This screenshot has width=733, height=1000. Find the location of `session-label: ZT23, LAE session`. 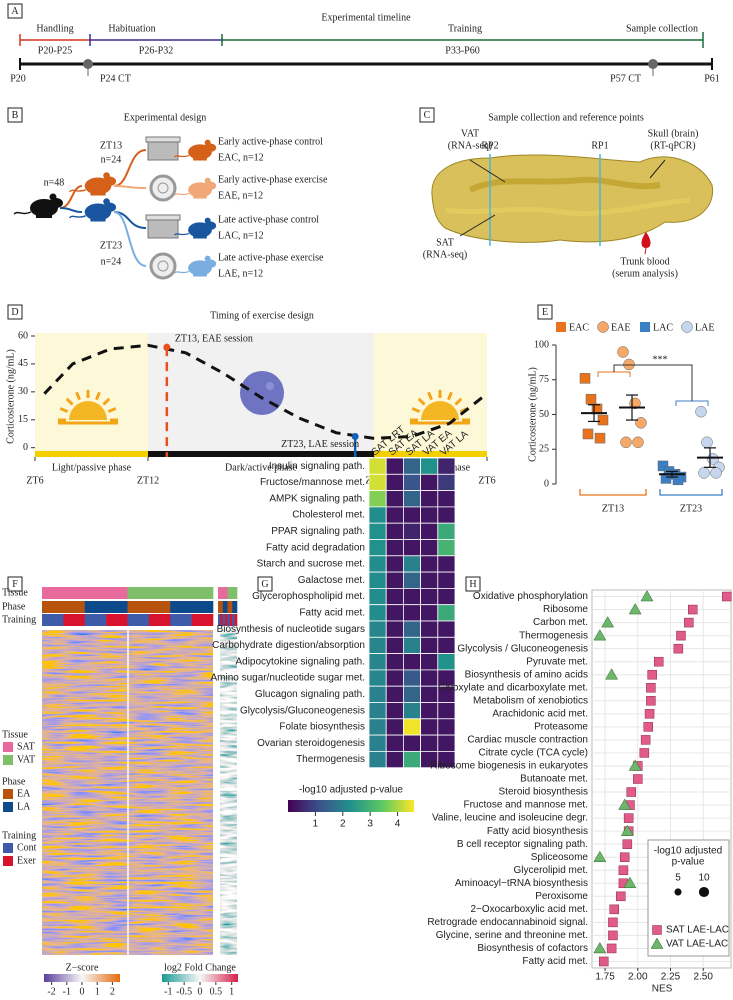

session-label: ZT23, LAE session is located at coordinates (320, 444).